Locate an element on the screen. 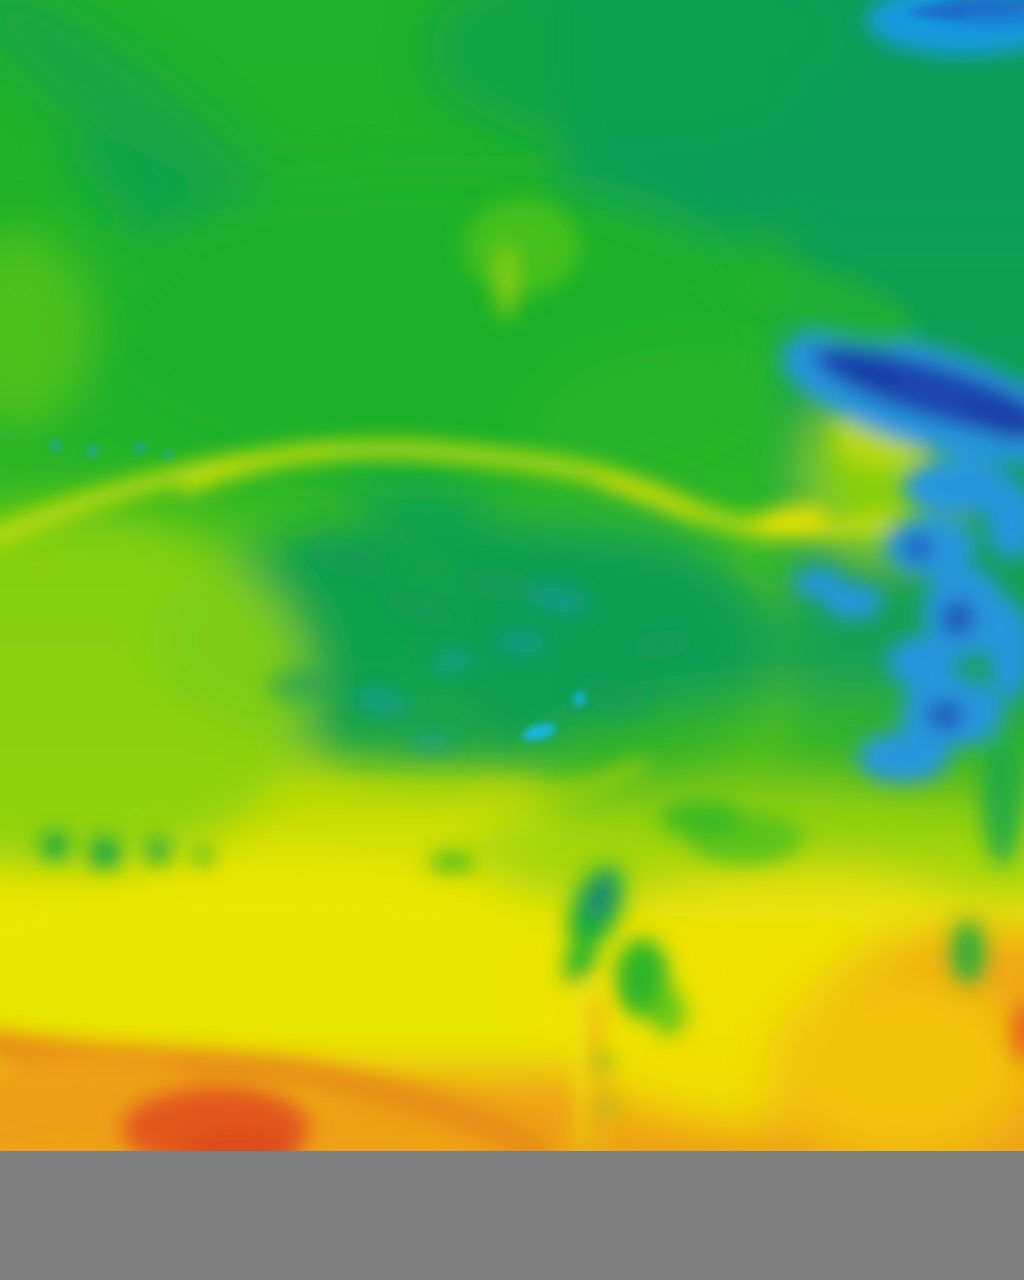  black-sea-mild-patch is located at coordinates (522, 247).